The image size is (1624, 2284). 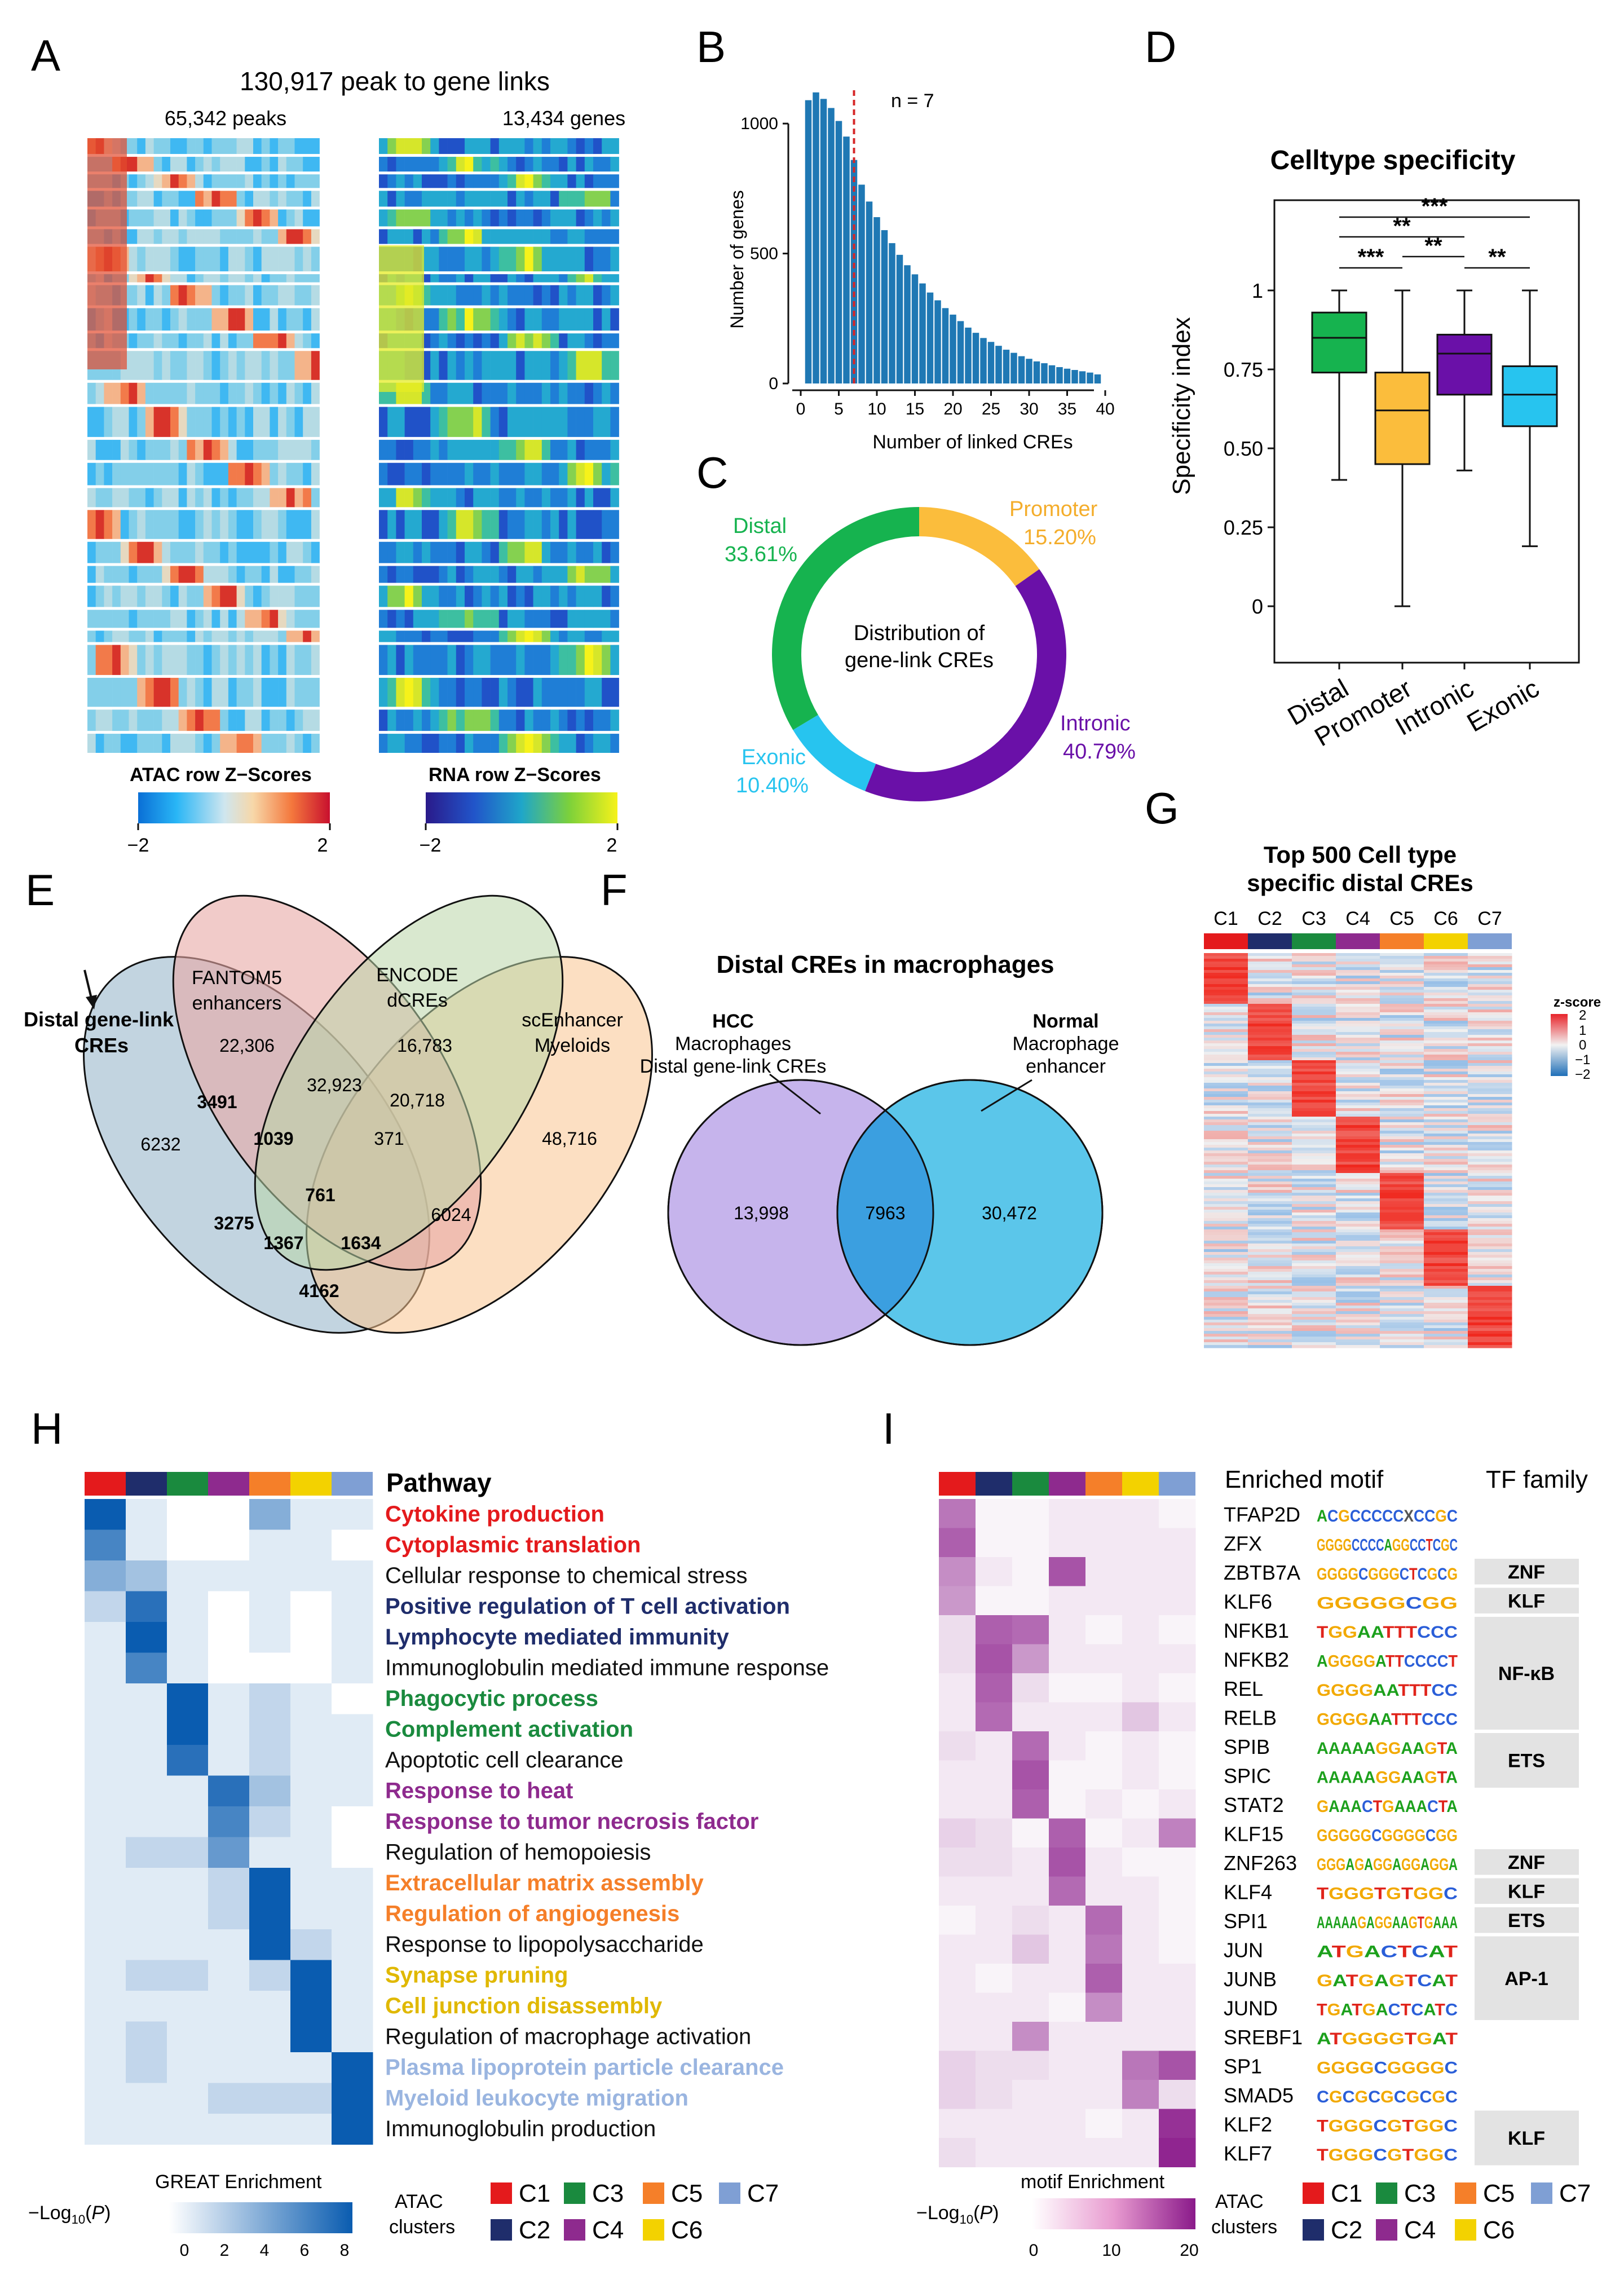 I want to click on h-clusters-l2: clusters, so click(x=422, y=2227).